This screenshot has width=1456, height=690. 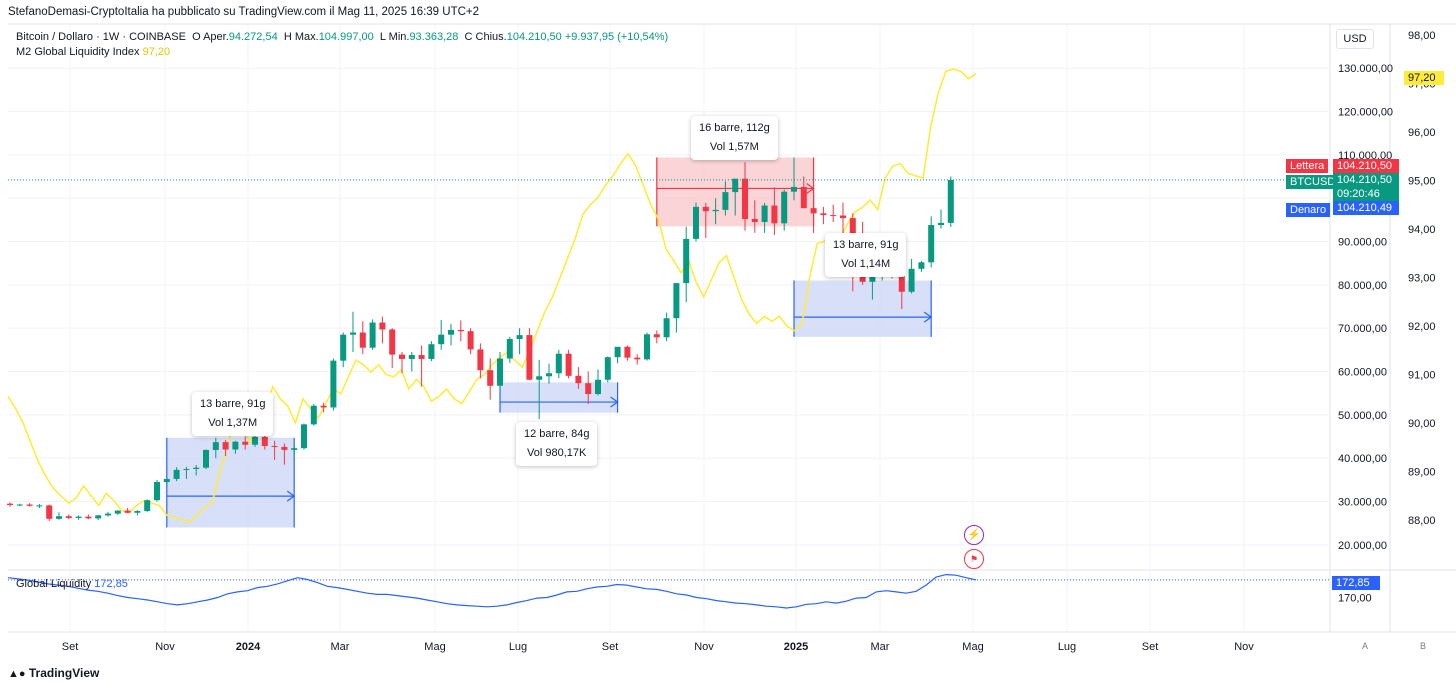 What do you see at coordinates (796, 647) in the screenshot?
I see `x-tick-label: 2025` at bounding box center [796, 647].